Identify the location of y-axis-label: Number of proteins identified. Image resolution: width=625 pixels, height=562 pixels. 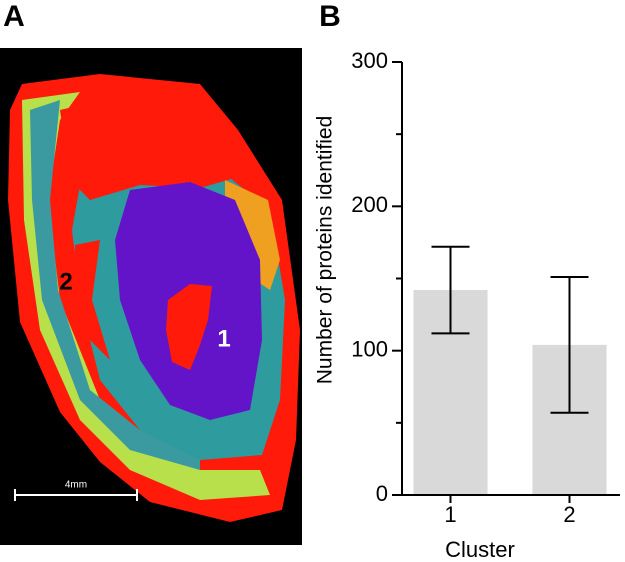
(325, 250).